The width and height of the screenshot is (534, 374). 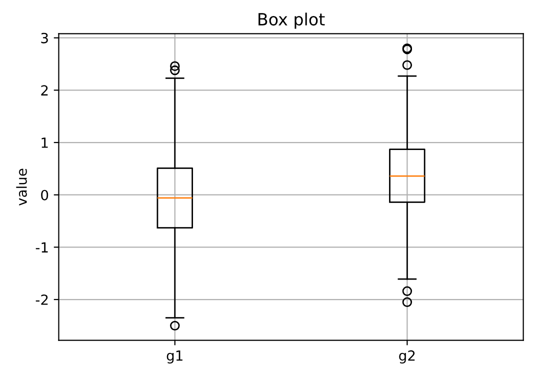 What do you see at coordinates (44, 38) in the screenshot?
I see `y-tick-label: 3` at bounding box center [44, 38].